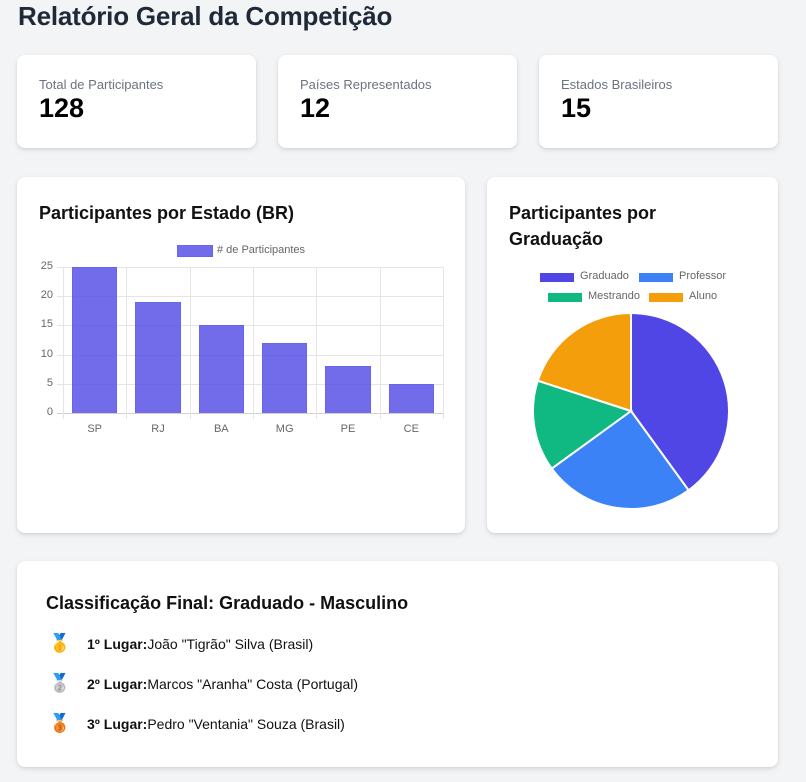 Image resolution: width=806 pixels, height=782 pixels. Describe the element at coordinates (95, 340) in the screenshot. I see `bar-sp` at that location.